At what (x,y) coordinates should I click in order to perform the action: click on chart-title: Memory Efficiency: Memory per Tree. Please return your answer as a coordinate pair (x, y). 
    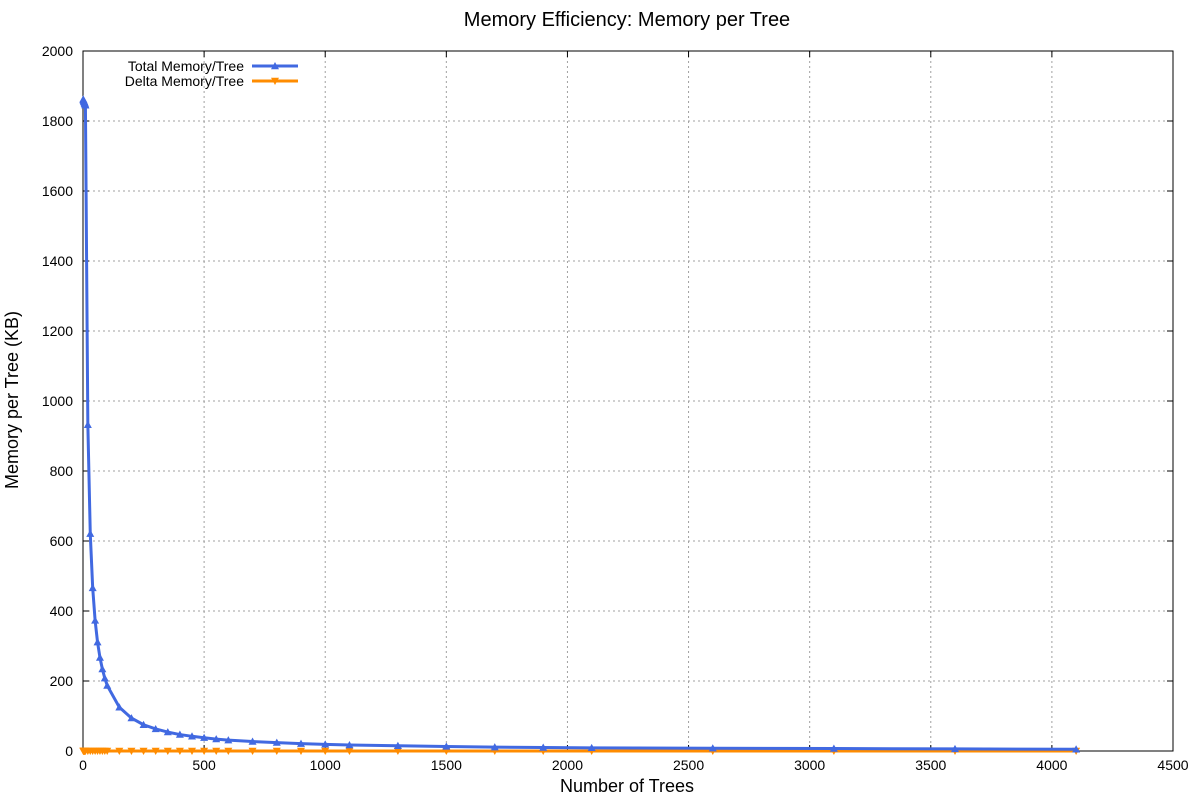
    Looking at the image, I should click on (627, 20).